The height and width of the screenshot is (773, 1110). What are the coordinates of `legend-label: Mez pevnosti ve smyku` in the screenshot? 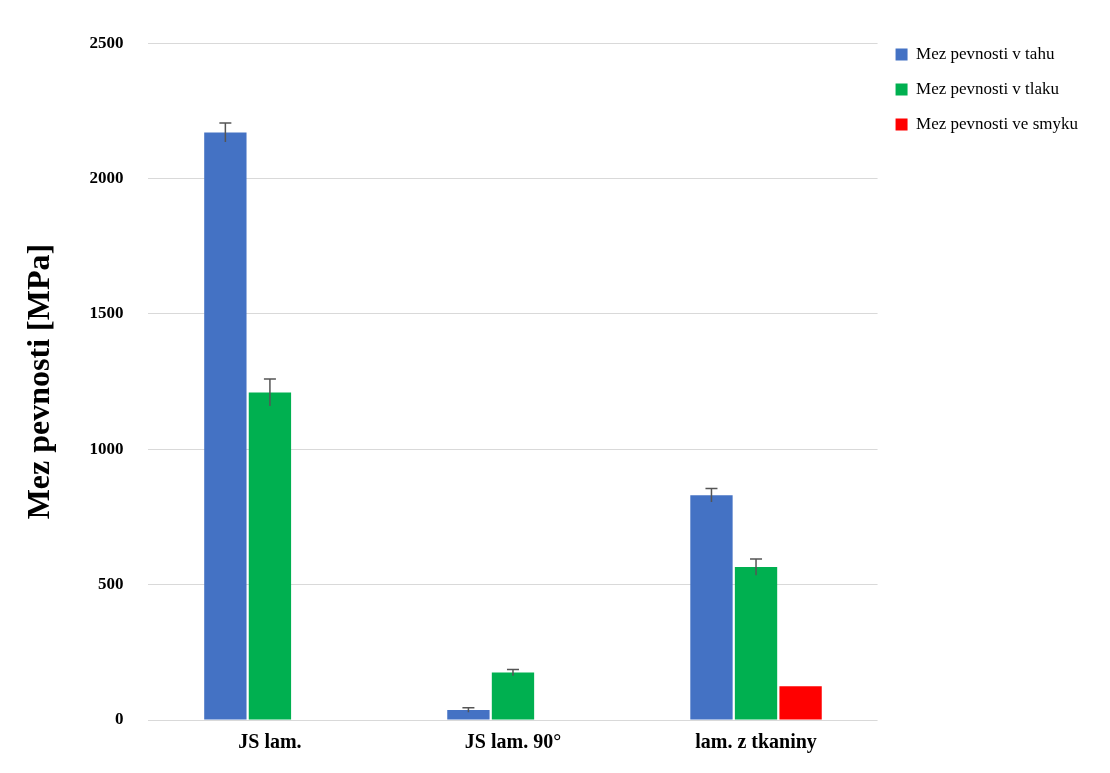 It's located at (997, 123).